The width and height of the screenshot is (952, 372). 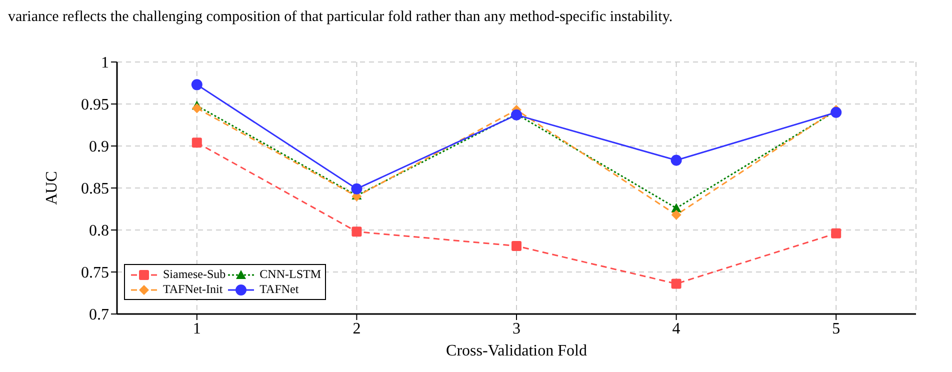 I want to click on y-tick-label: 0.75, so click(x=95, y=273).